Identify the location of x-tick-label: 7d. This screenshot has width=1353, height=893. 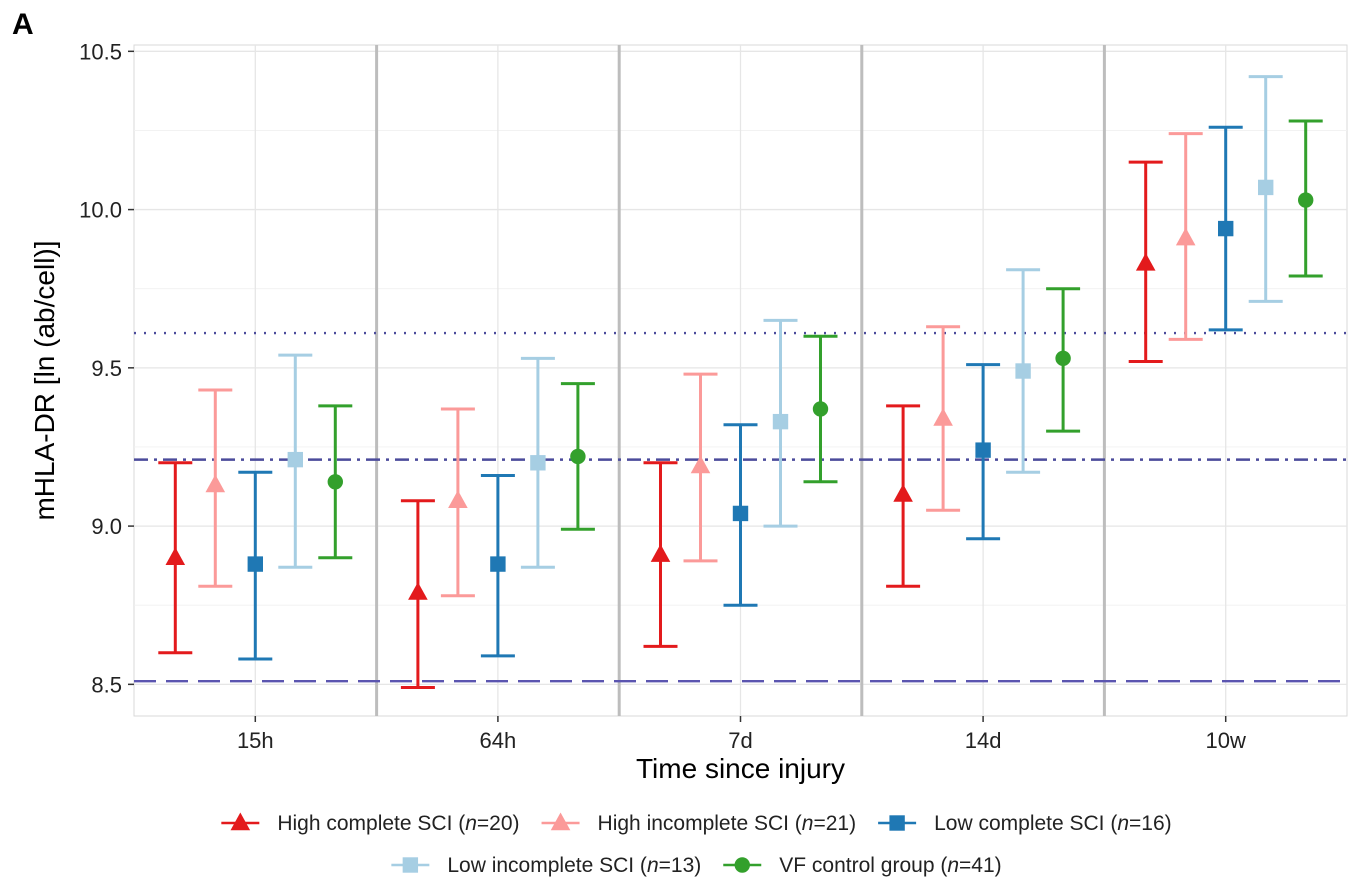
(740, 740).